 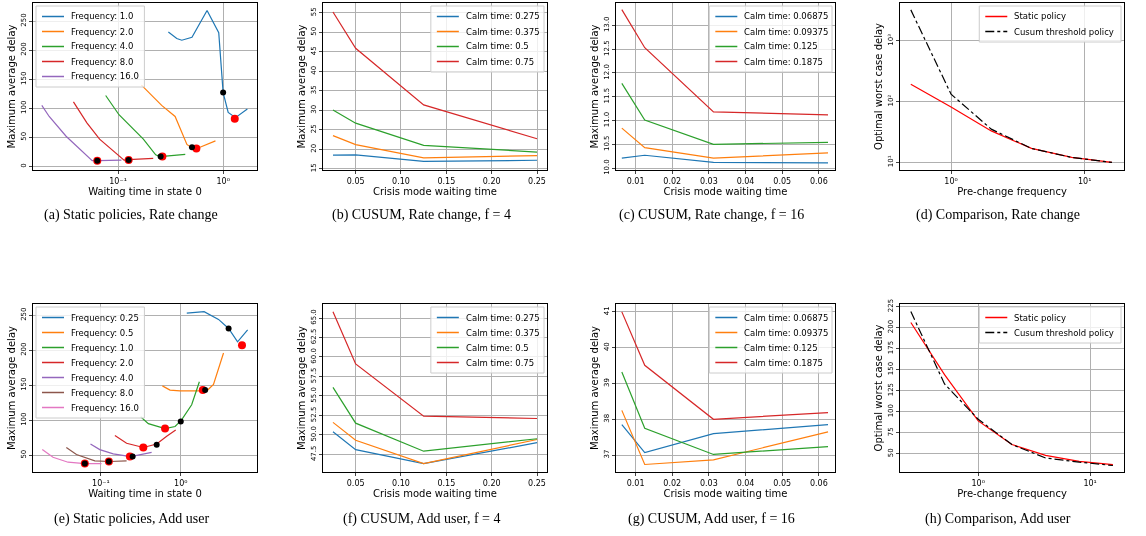 I want to click on text: (h) Comparison, Add user, so click(x=998, y=519).